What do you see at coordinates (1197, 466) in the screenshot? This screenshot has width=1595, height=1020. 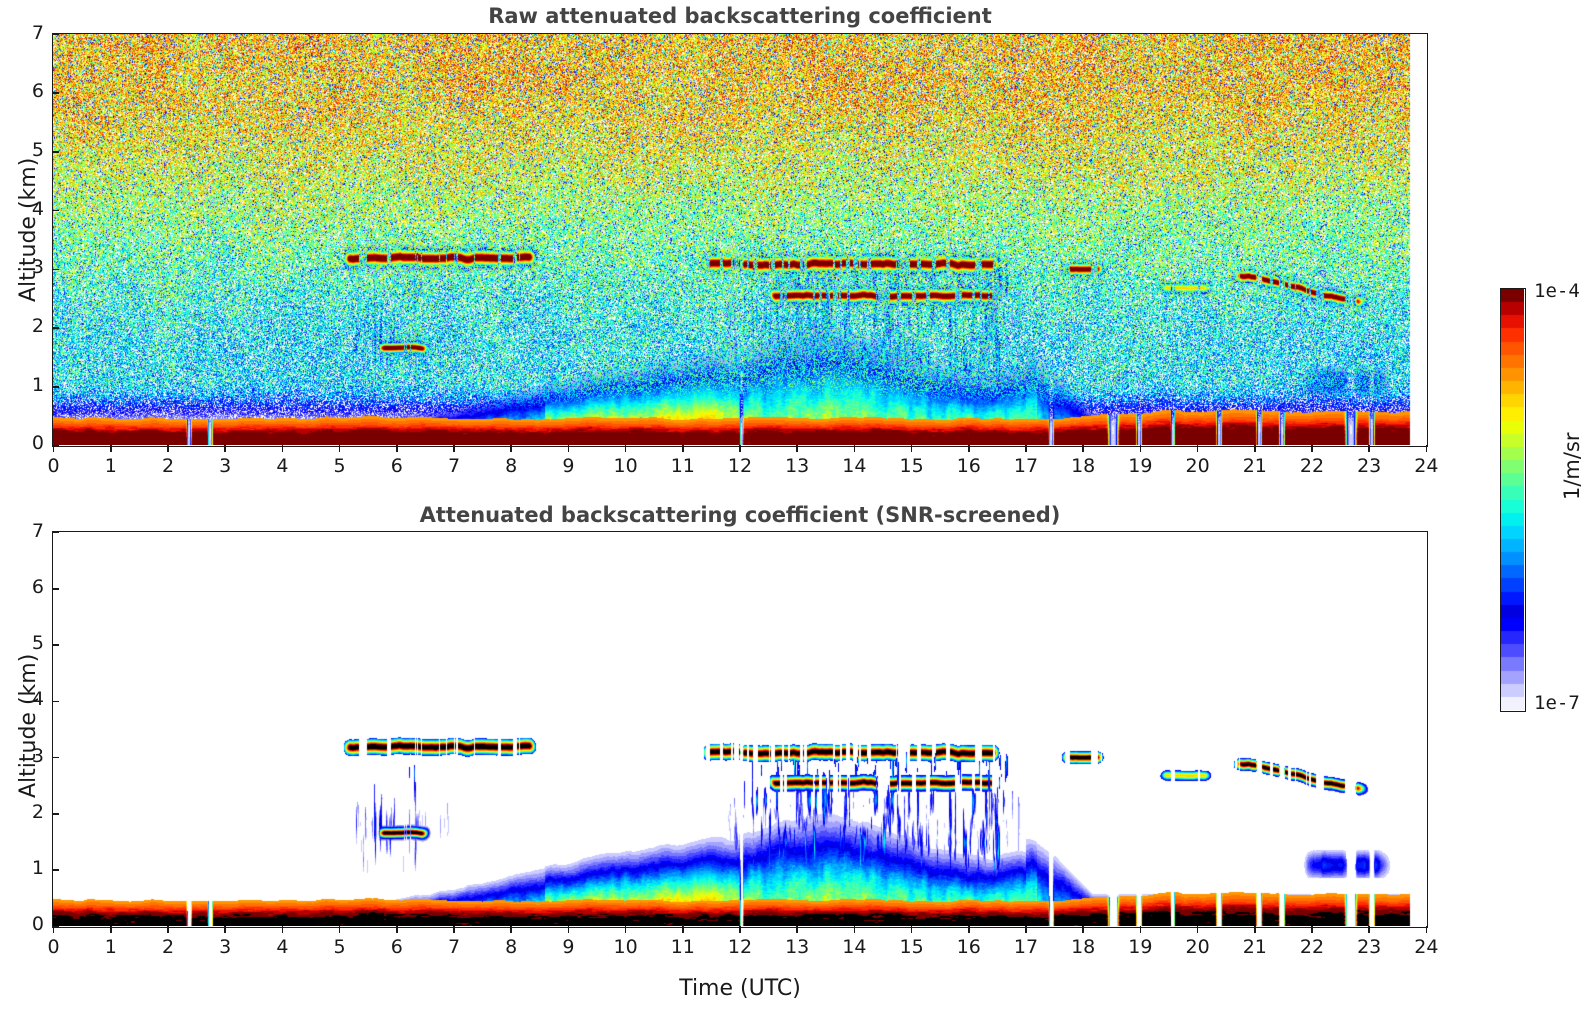 I see `x-tick-label-top-20: 20` at bounding box center [1197, 466].